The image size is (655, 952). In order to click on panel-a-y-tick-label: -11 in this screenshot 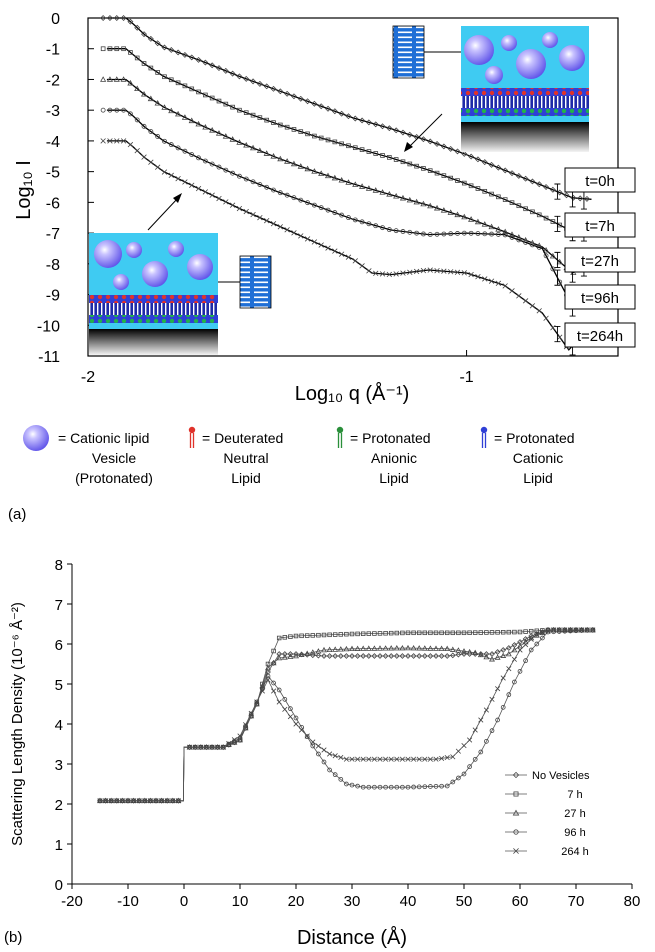, I will do `click(49, 357)`.